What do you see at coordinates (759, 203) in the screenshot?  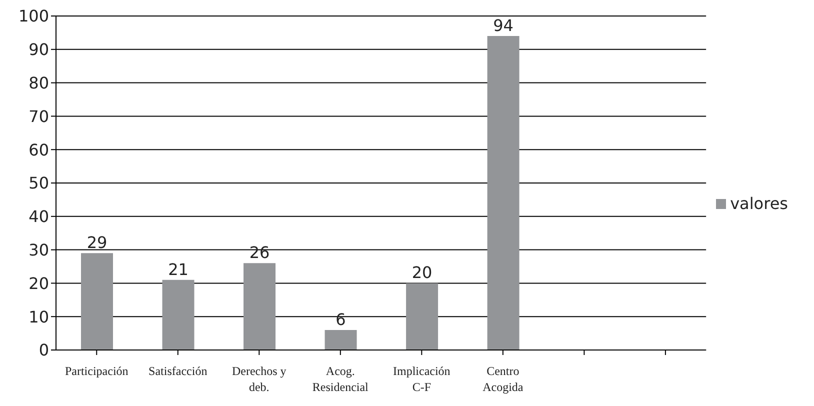 I see `legend-label: valores` at bounding box center [759, 203].